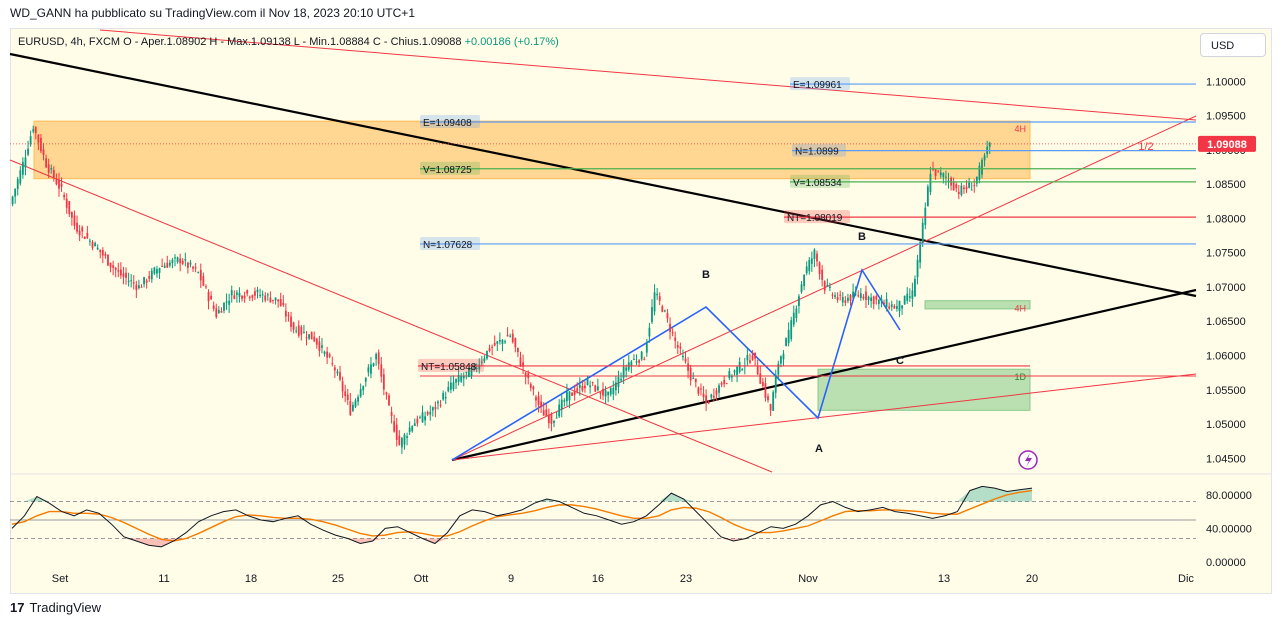 The height and width of the screenshot is (627, 1281). I want to click on level-label-1: E=1.09408, so click(447, 123).